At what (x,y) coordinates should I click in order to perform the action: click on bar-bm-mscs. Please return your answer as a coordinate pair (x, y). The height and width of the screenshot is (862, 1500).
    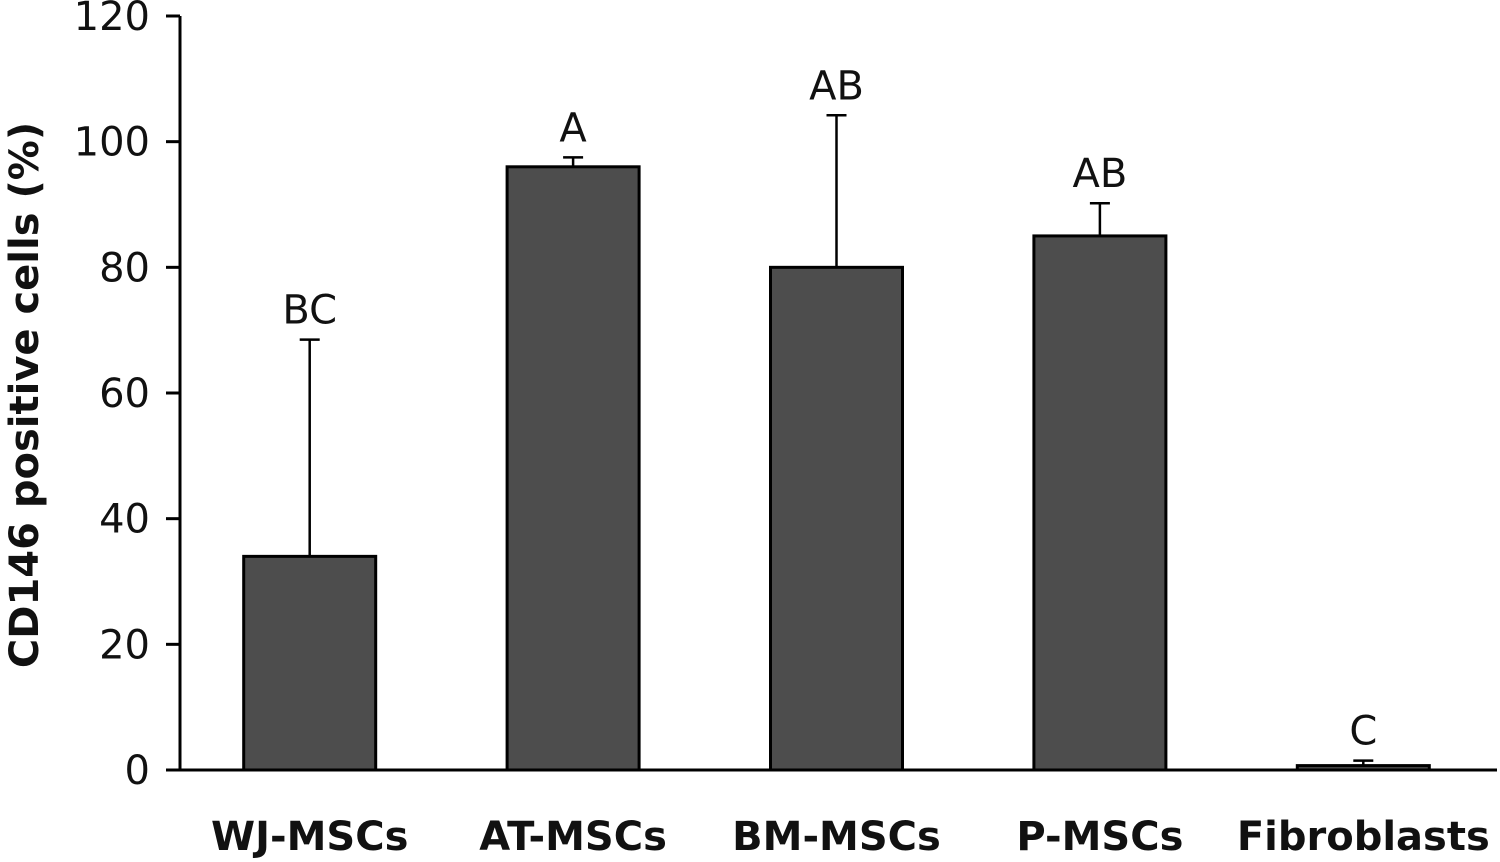
    Looking at the image, I should click on (836, 518).